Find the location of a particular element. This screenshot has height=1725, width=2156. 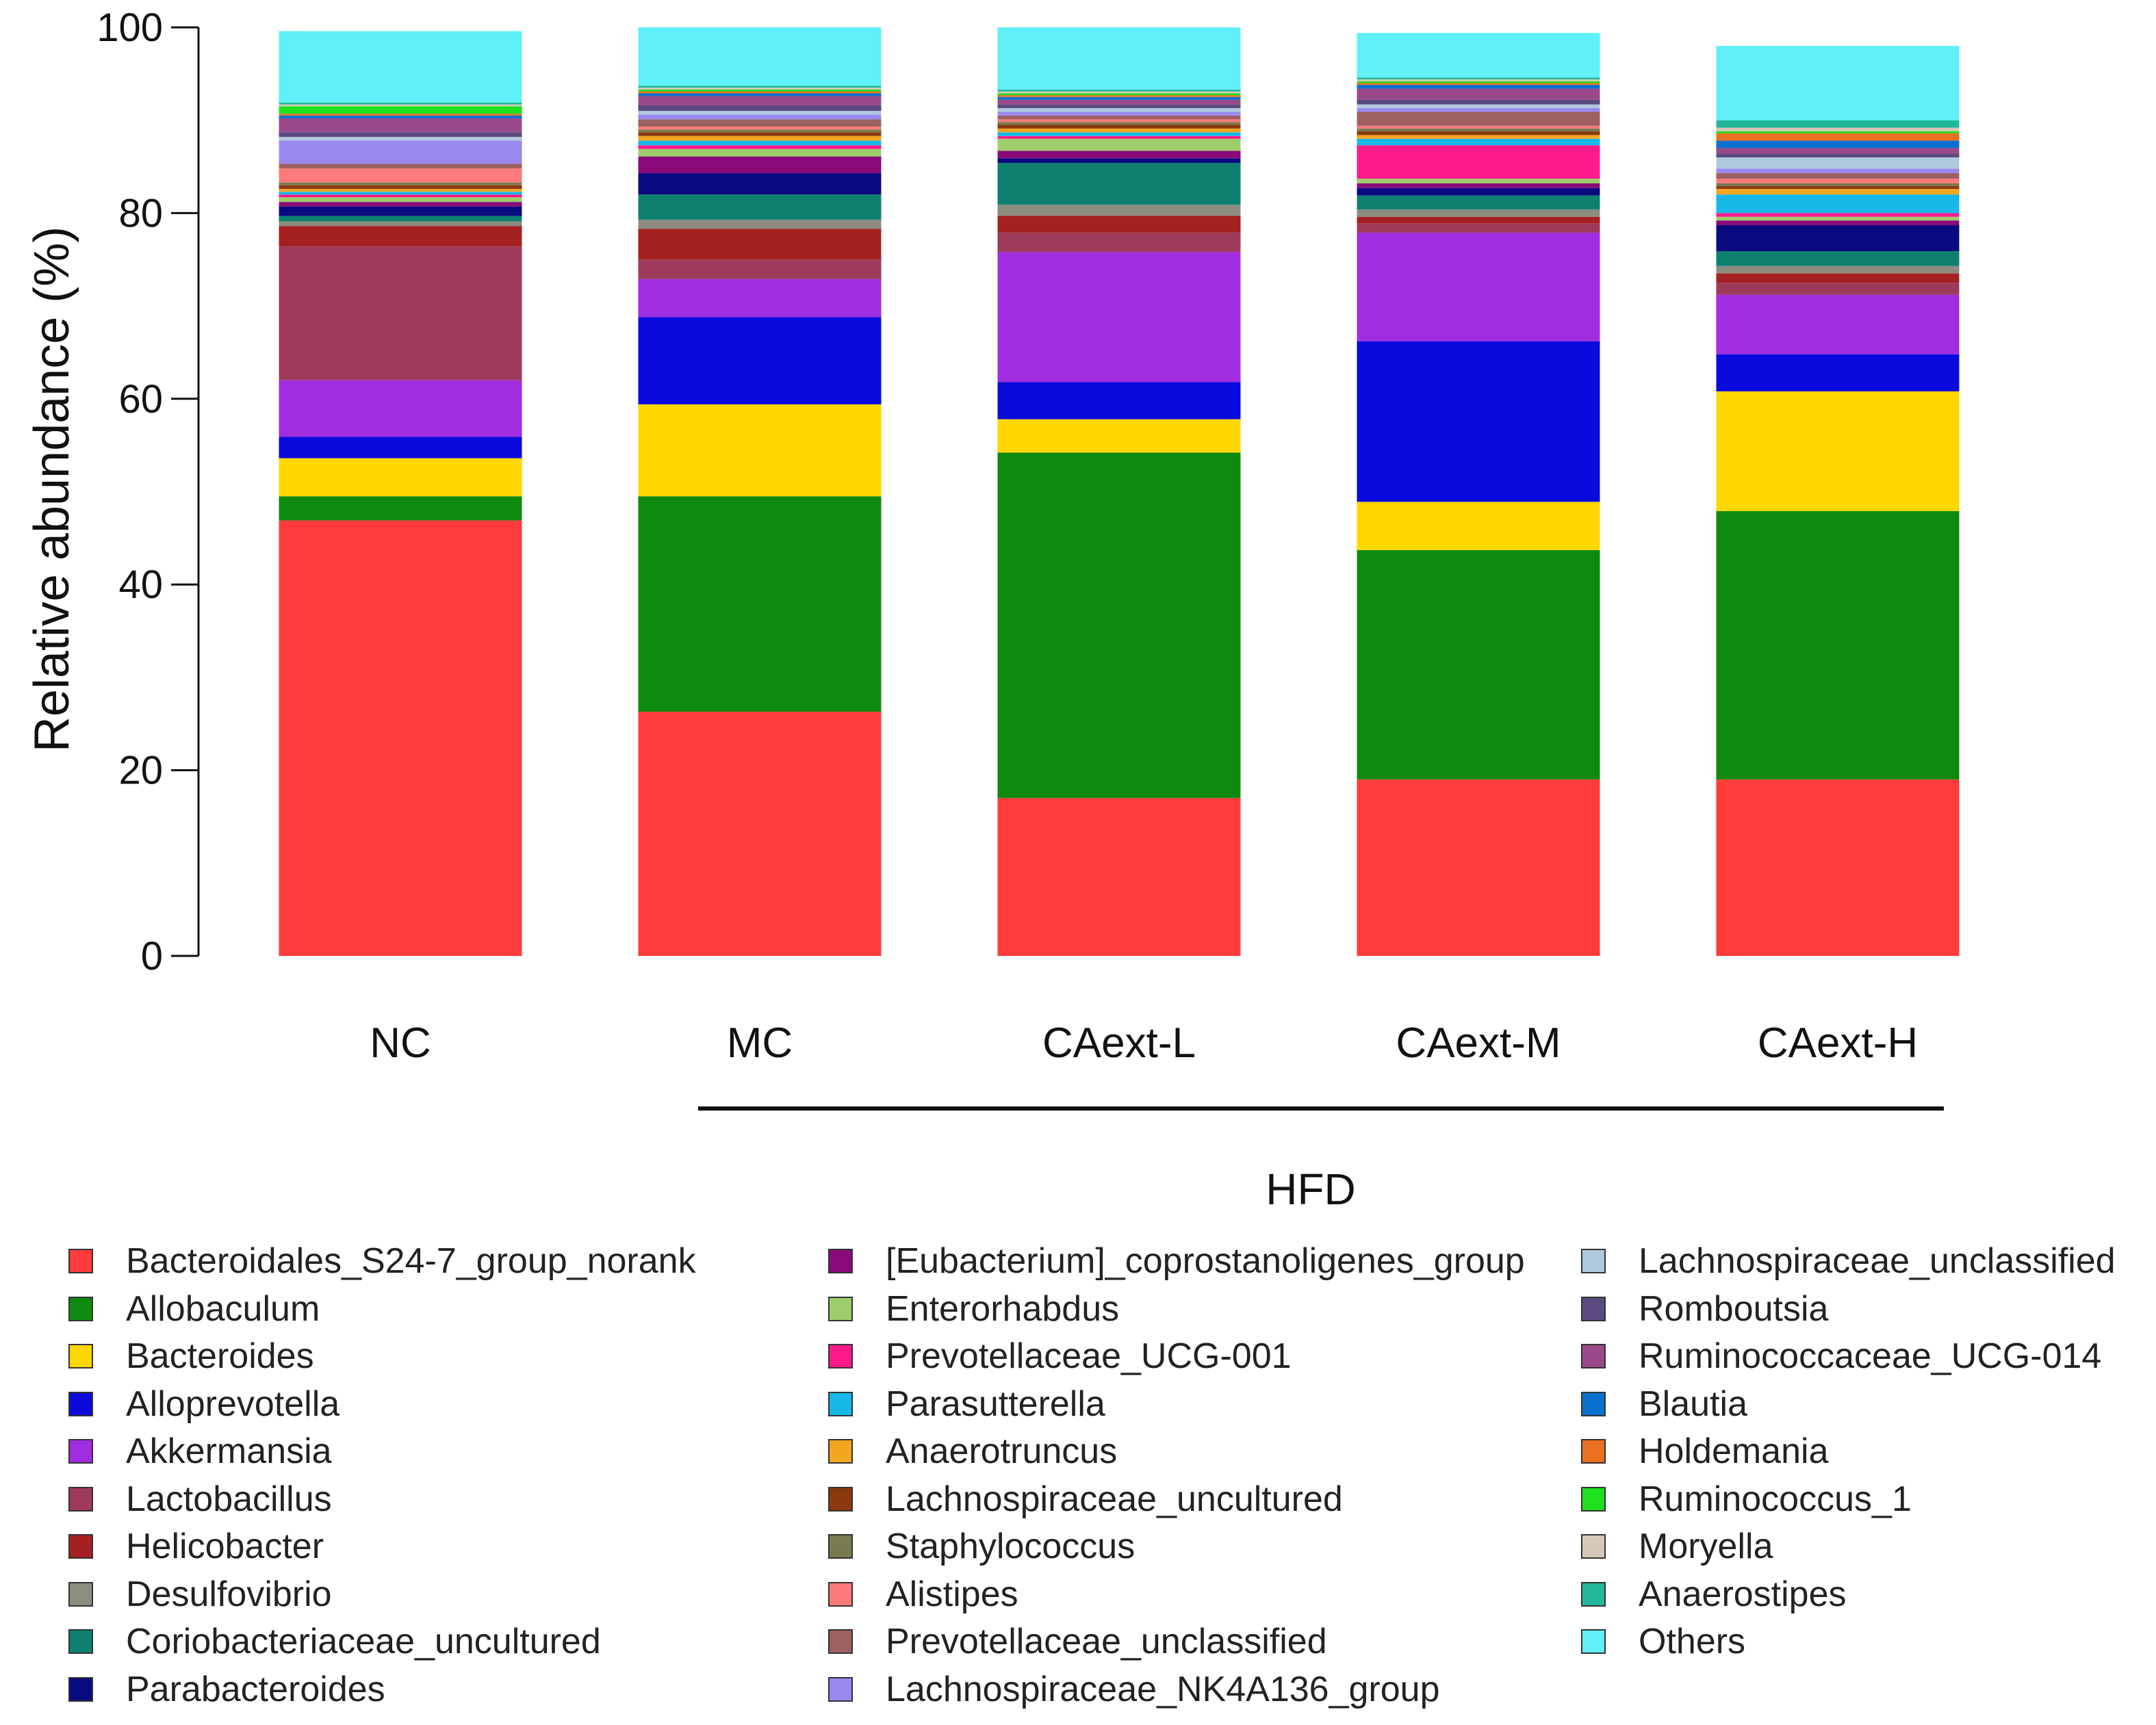

legend-item: Bacteroidales_S24-7_group_norank is located at coordinates (382, 1261).